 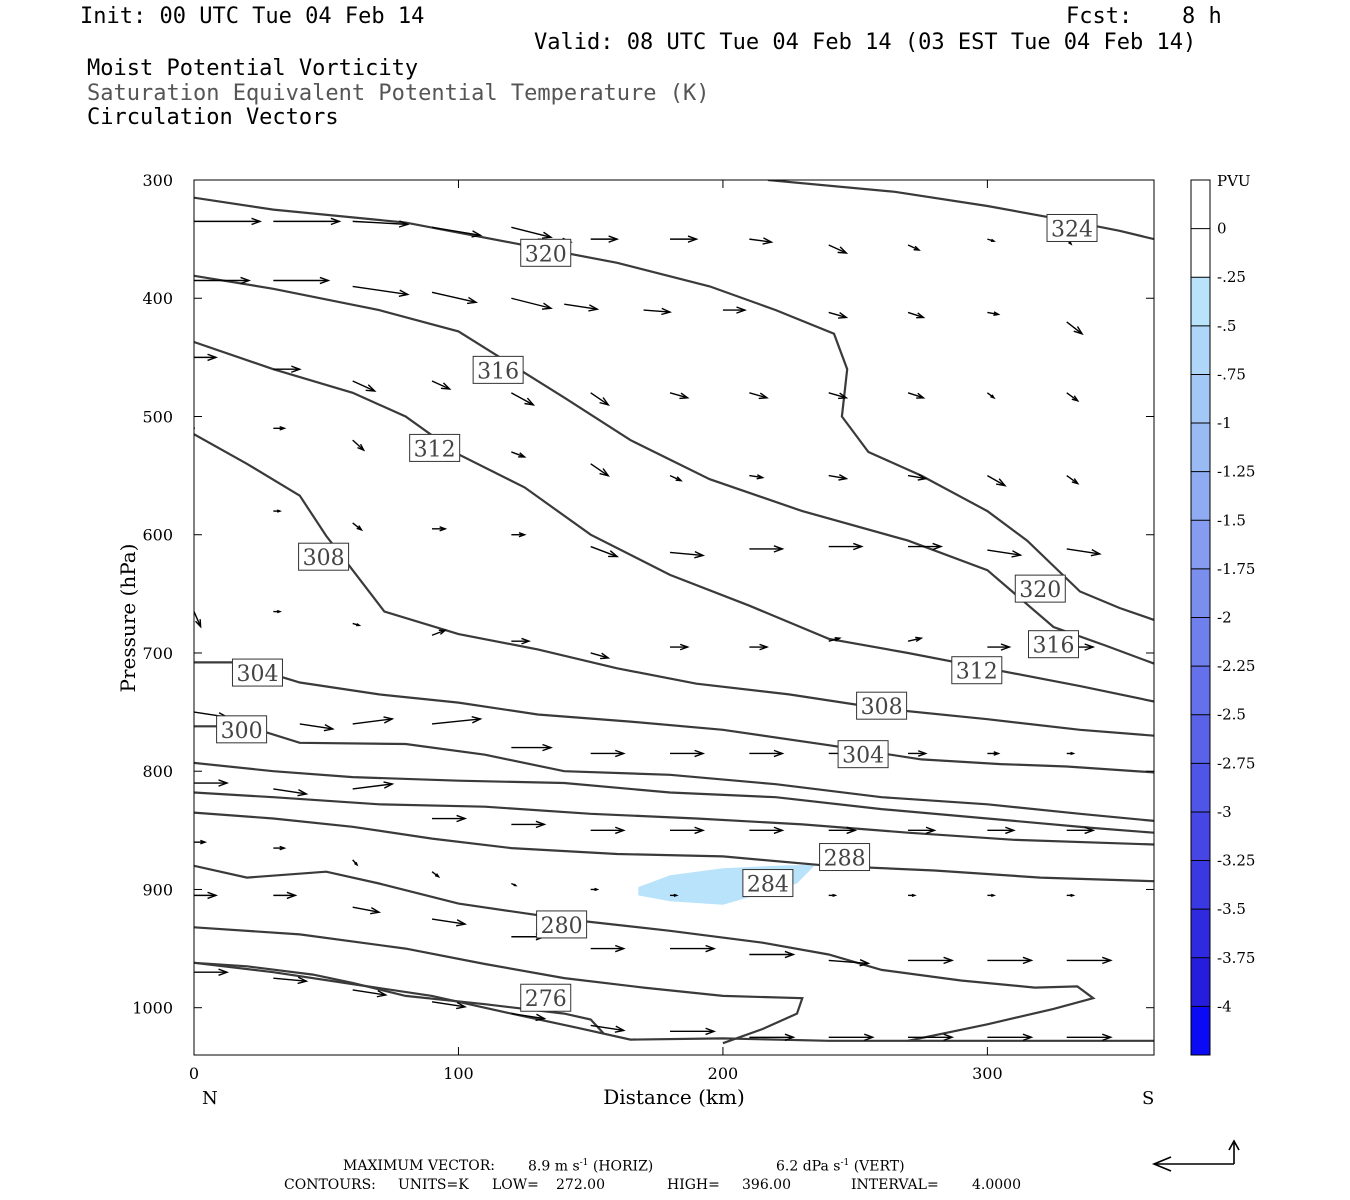 What do you see at coordinates (546, 997) in the screenshot?
I see `contour-label: 276` at bounding box center [546, 997].